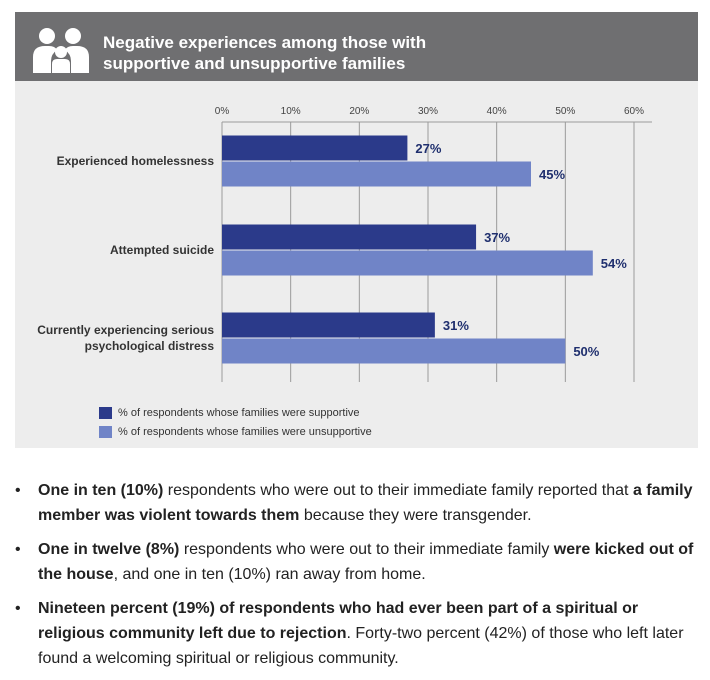  What do you see at coordinates (365, 503) in the screenshot?
I see `bold-text: a family member was violent towards them` at bounding box center [365, 503].